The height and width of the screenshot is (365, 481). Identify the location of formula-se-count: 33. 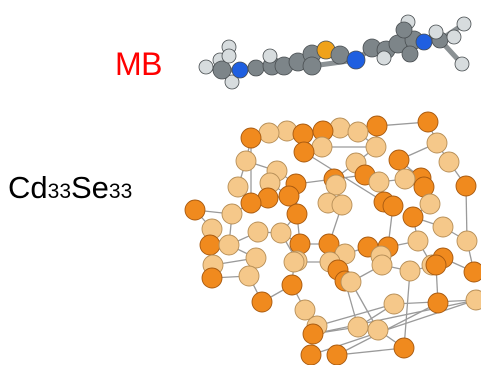
(120, 191).